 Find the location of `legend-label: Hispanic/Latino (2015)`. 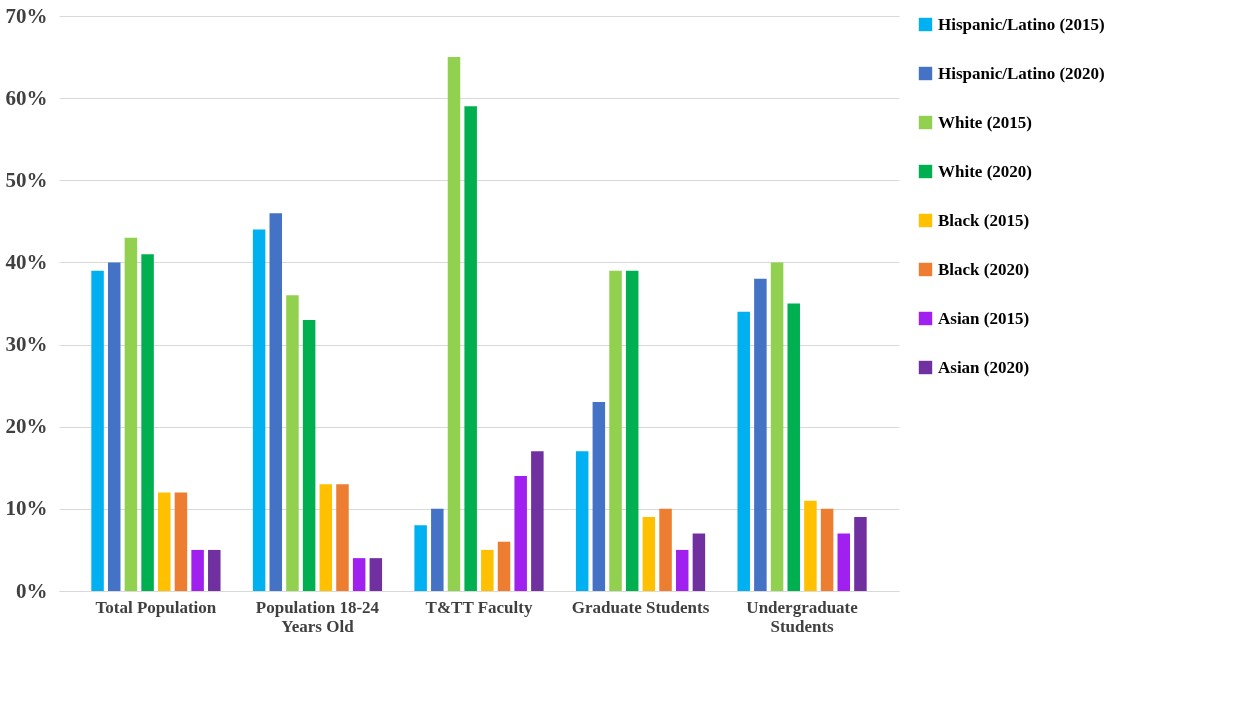

legend-label: Hispanic/Latino (2015) is located at coordinates (1021, 24).